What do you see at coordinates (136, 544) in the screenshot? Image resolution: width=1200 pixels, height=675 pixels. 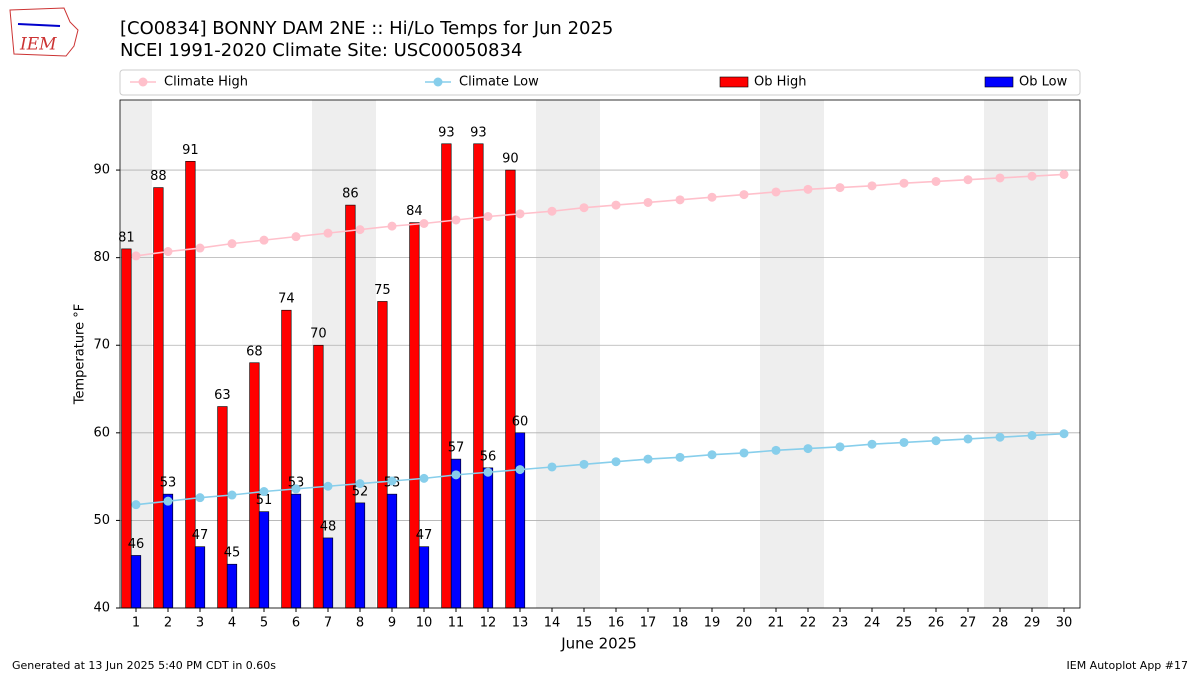 I see `data-label: 46` at bounding box center [136, 544].